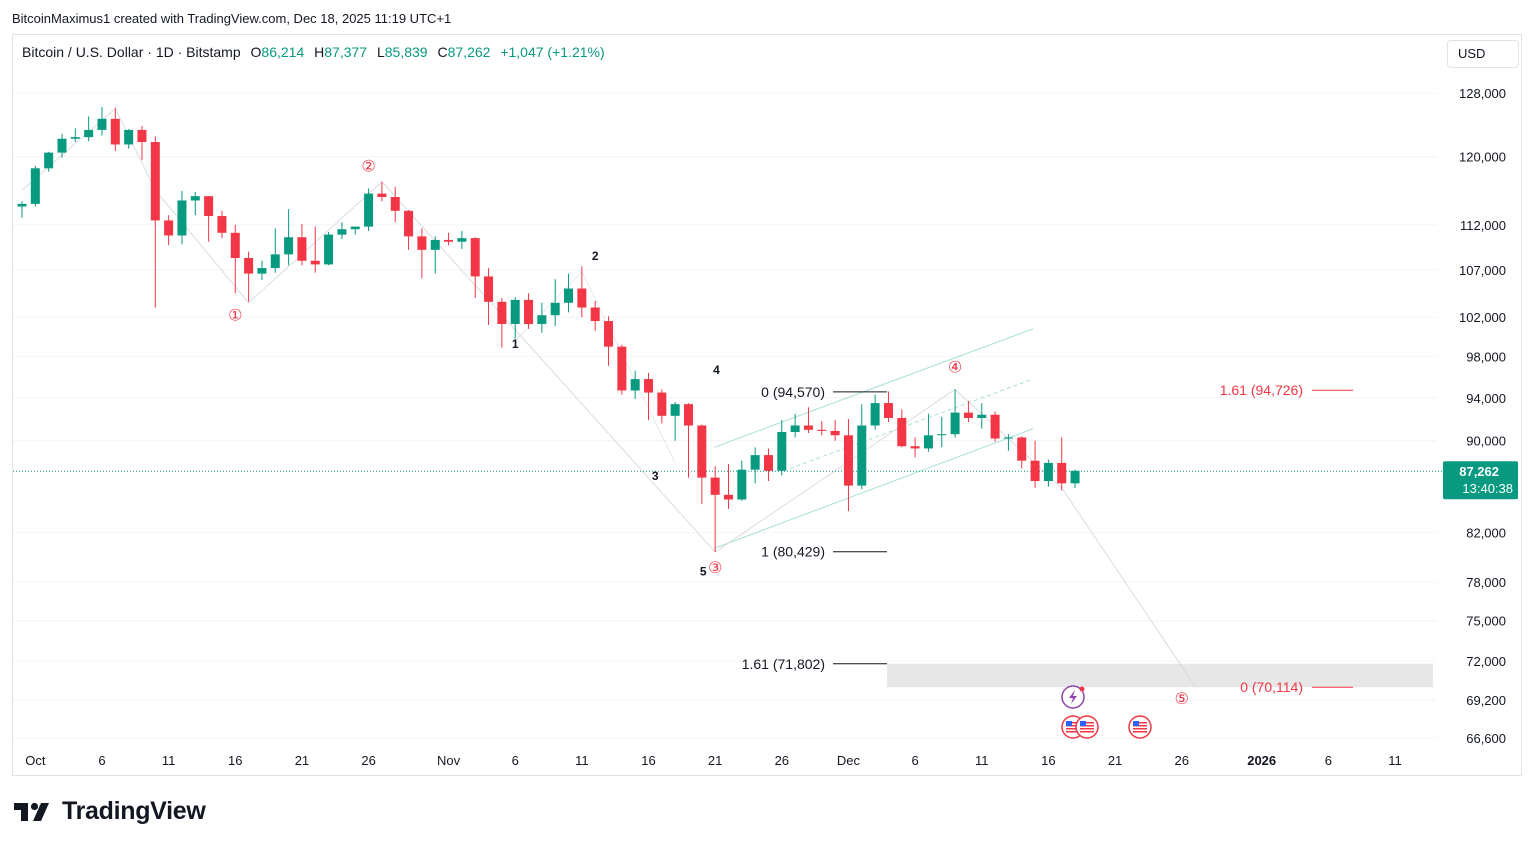 Image resolution: width=1536 pixels, height=851 pixels. What do you see at coordinates (131, 52) in the screenshot?
I see `symbol-title: Bitcoin / U.S. Dollar · 1D · Bitstamp` at bounding box center [131, 52].